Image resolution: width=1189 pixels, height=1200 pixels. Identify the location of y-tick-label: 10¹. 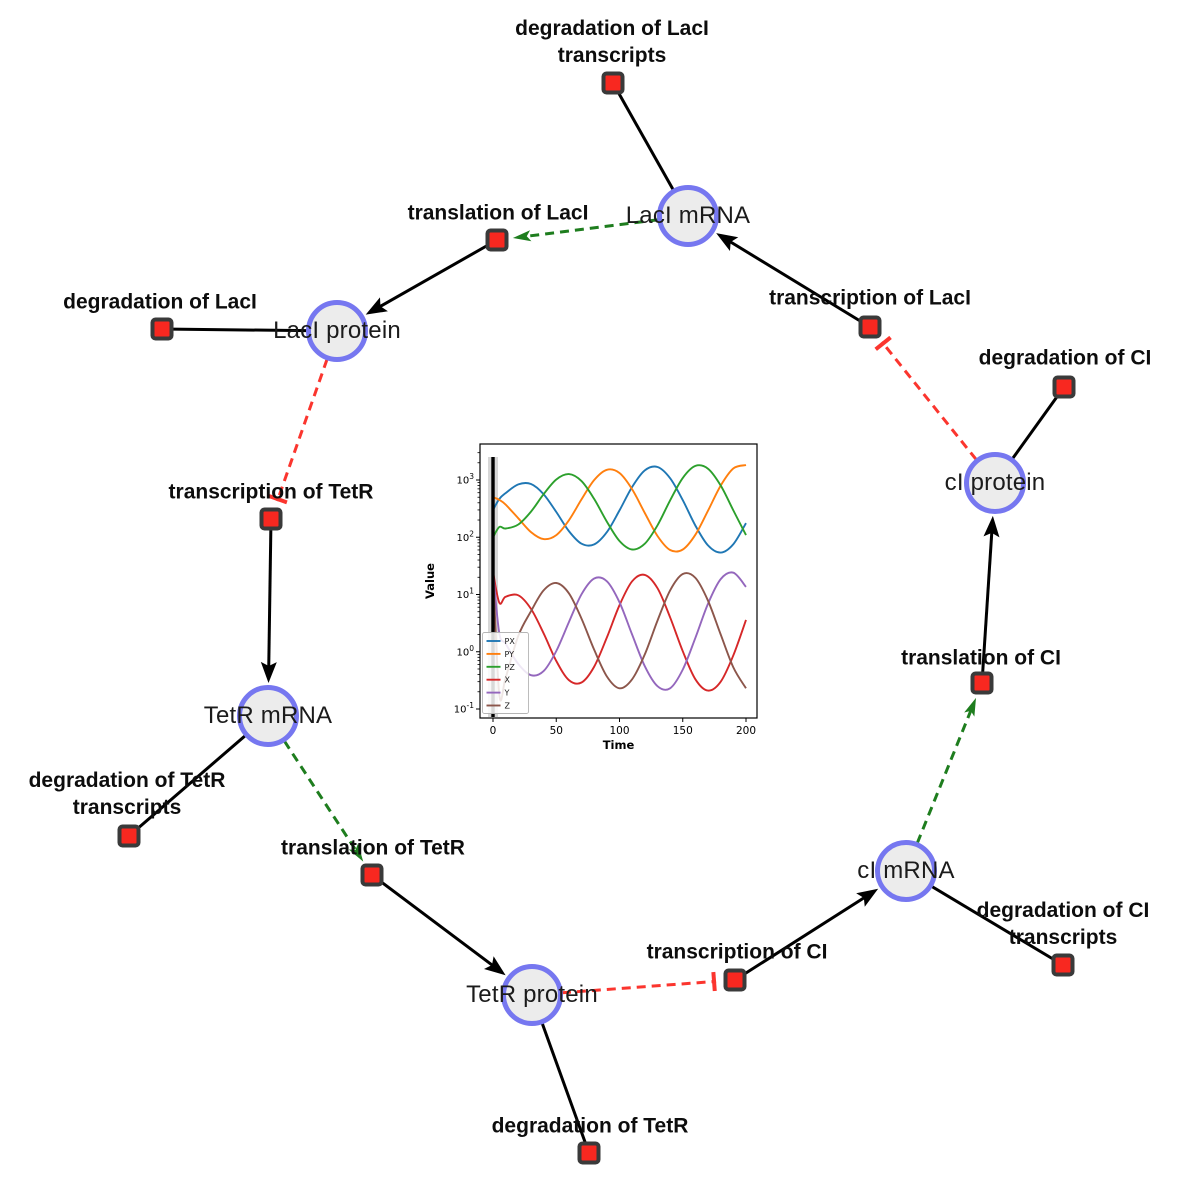
(465, 594).